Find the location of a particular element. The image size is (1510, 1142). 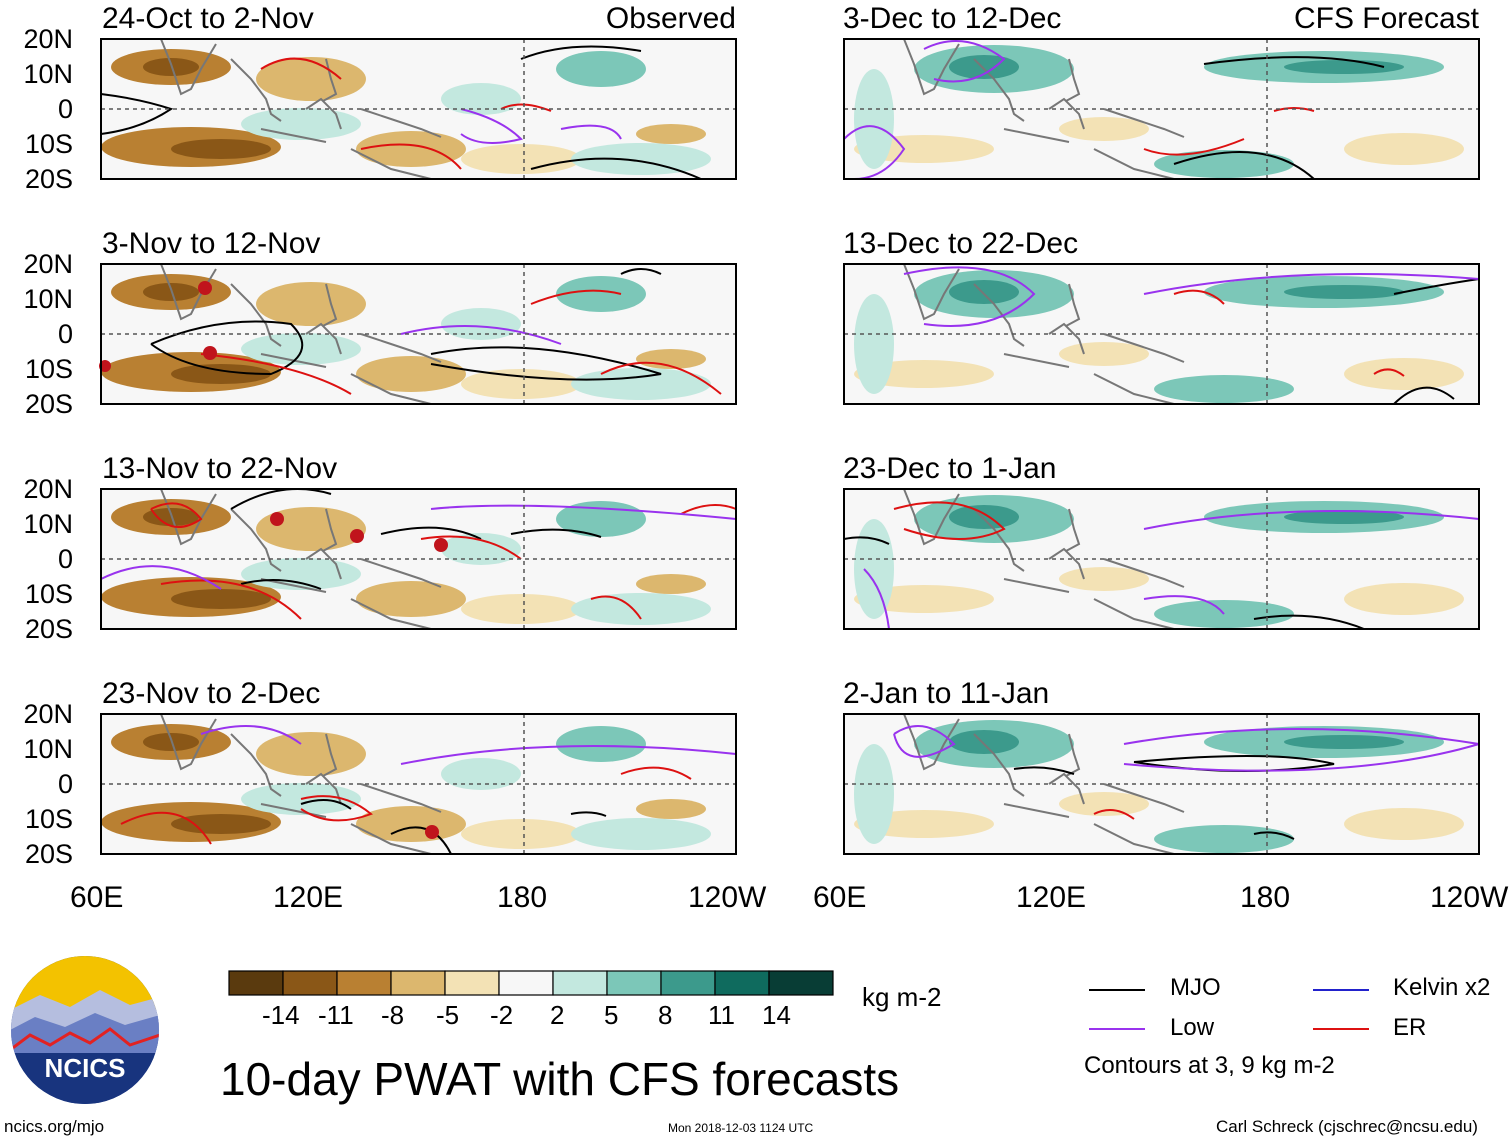

colorbar-tick: -11 is located at coordinates (336, 1015).